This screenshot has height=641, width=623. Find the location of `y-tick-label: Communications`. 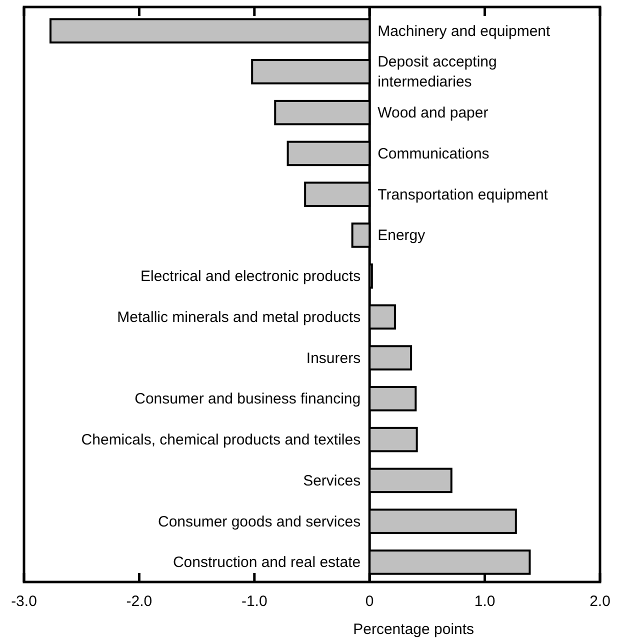

y-tick-label: Communications is located at coordinates (434, 153).